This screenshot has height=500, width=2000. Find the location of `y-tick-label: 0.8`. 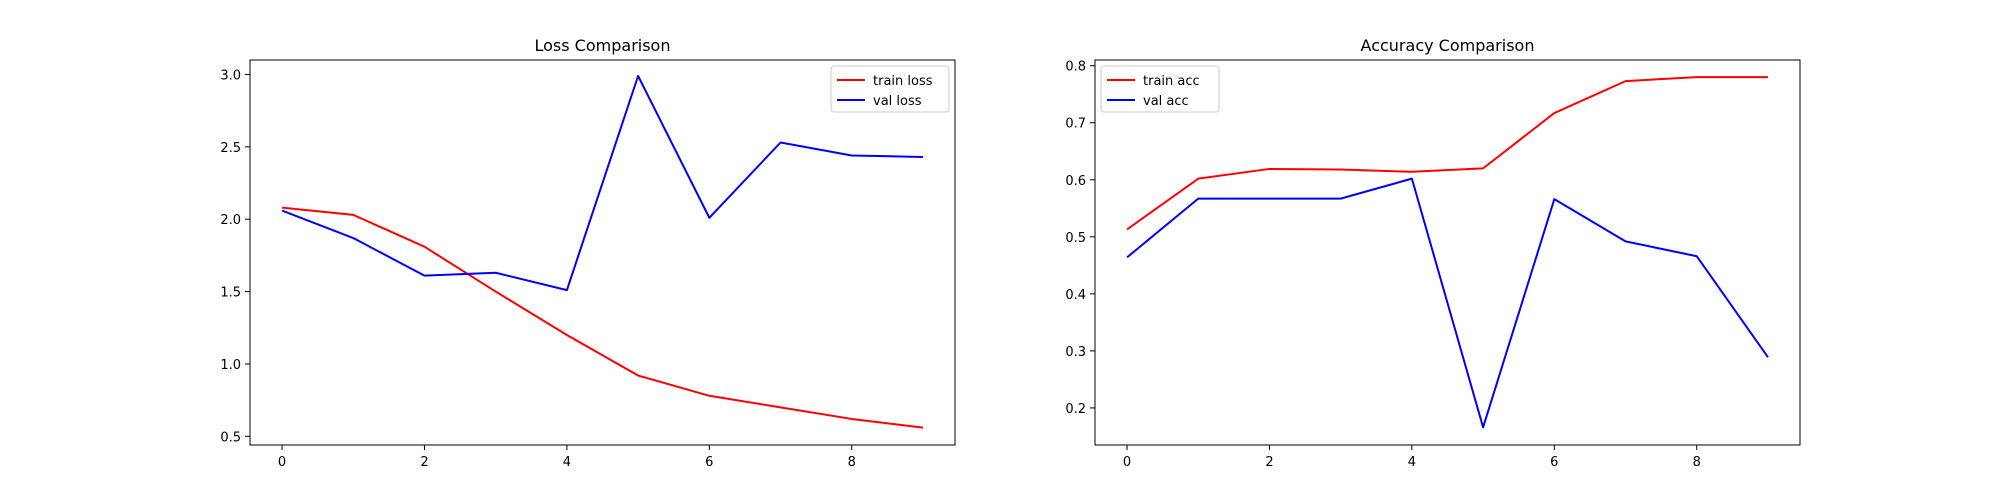

y-tick-label: 0.8 is located at coordinates (1075, 67).